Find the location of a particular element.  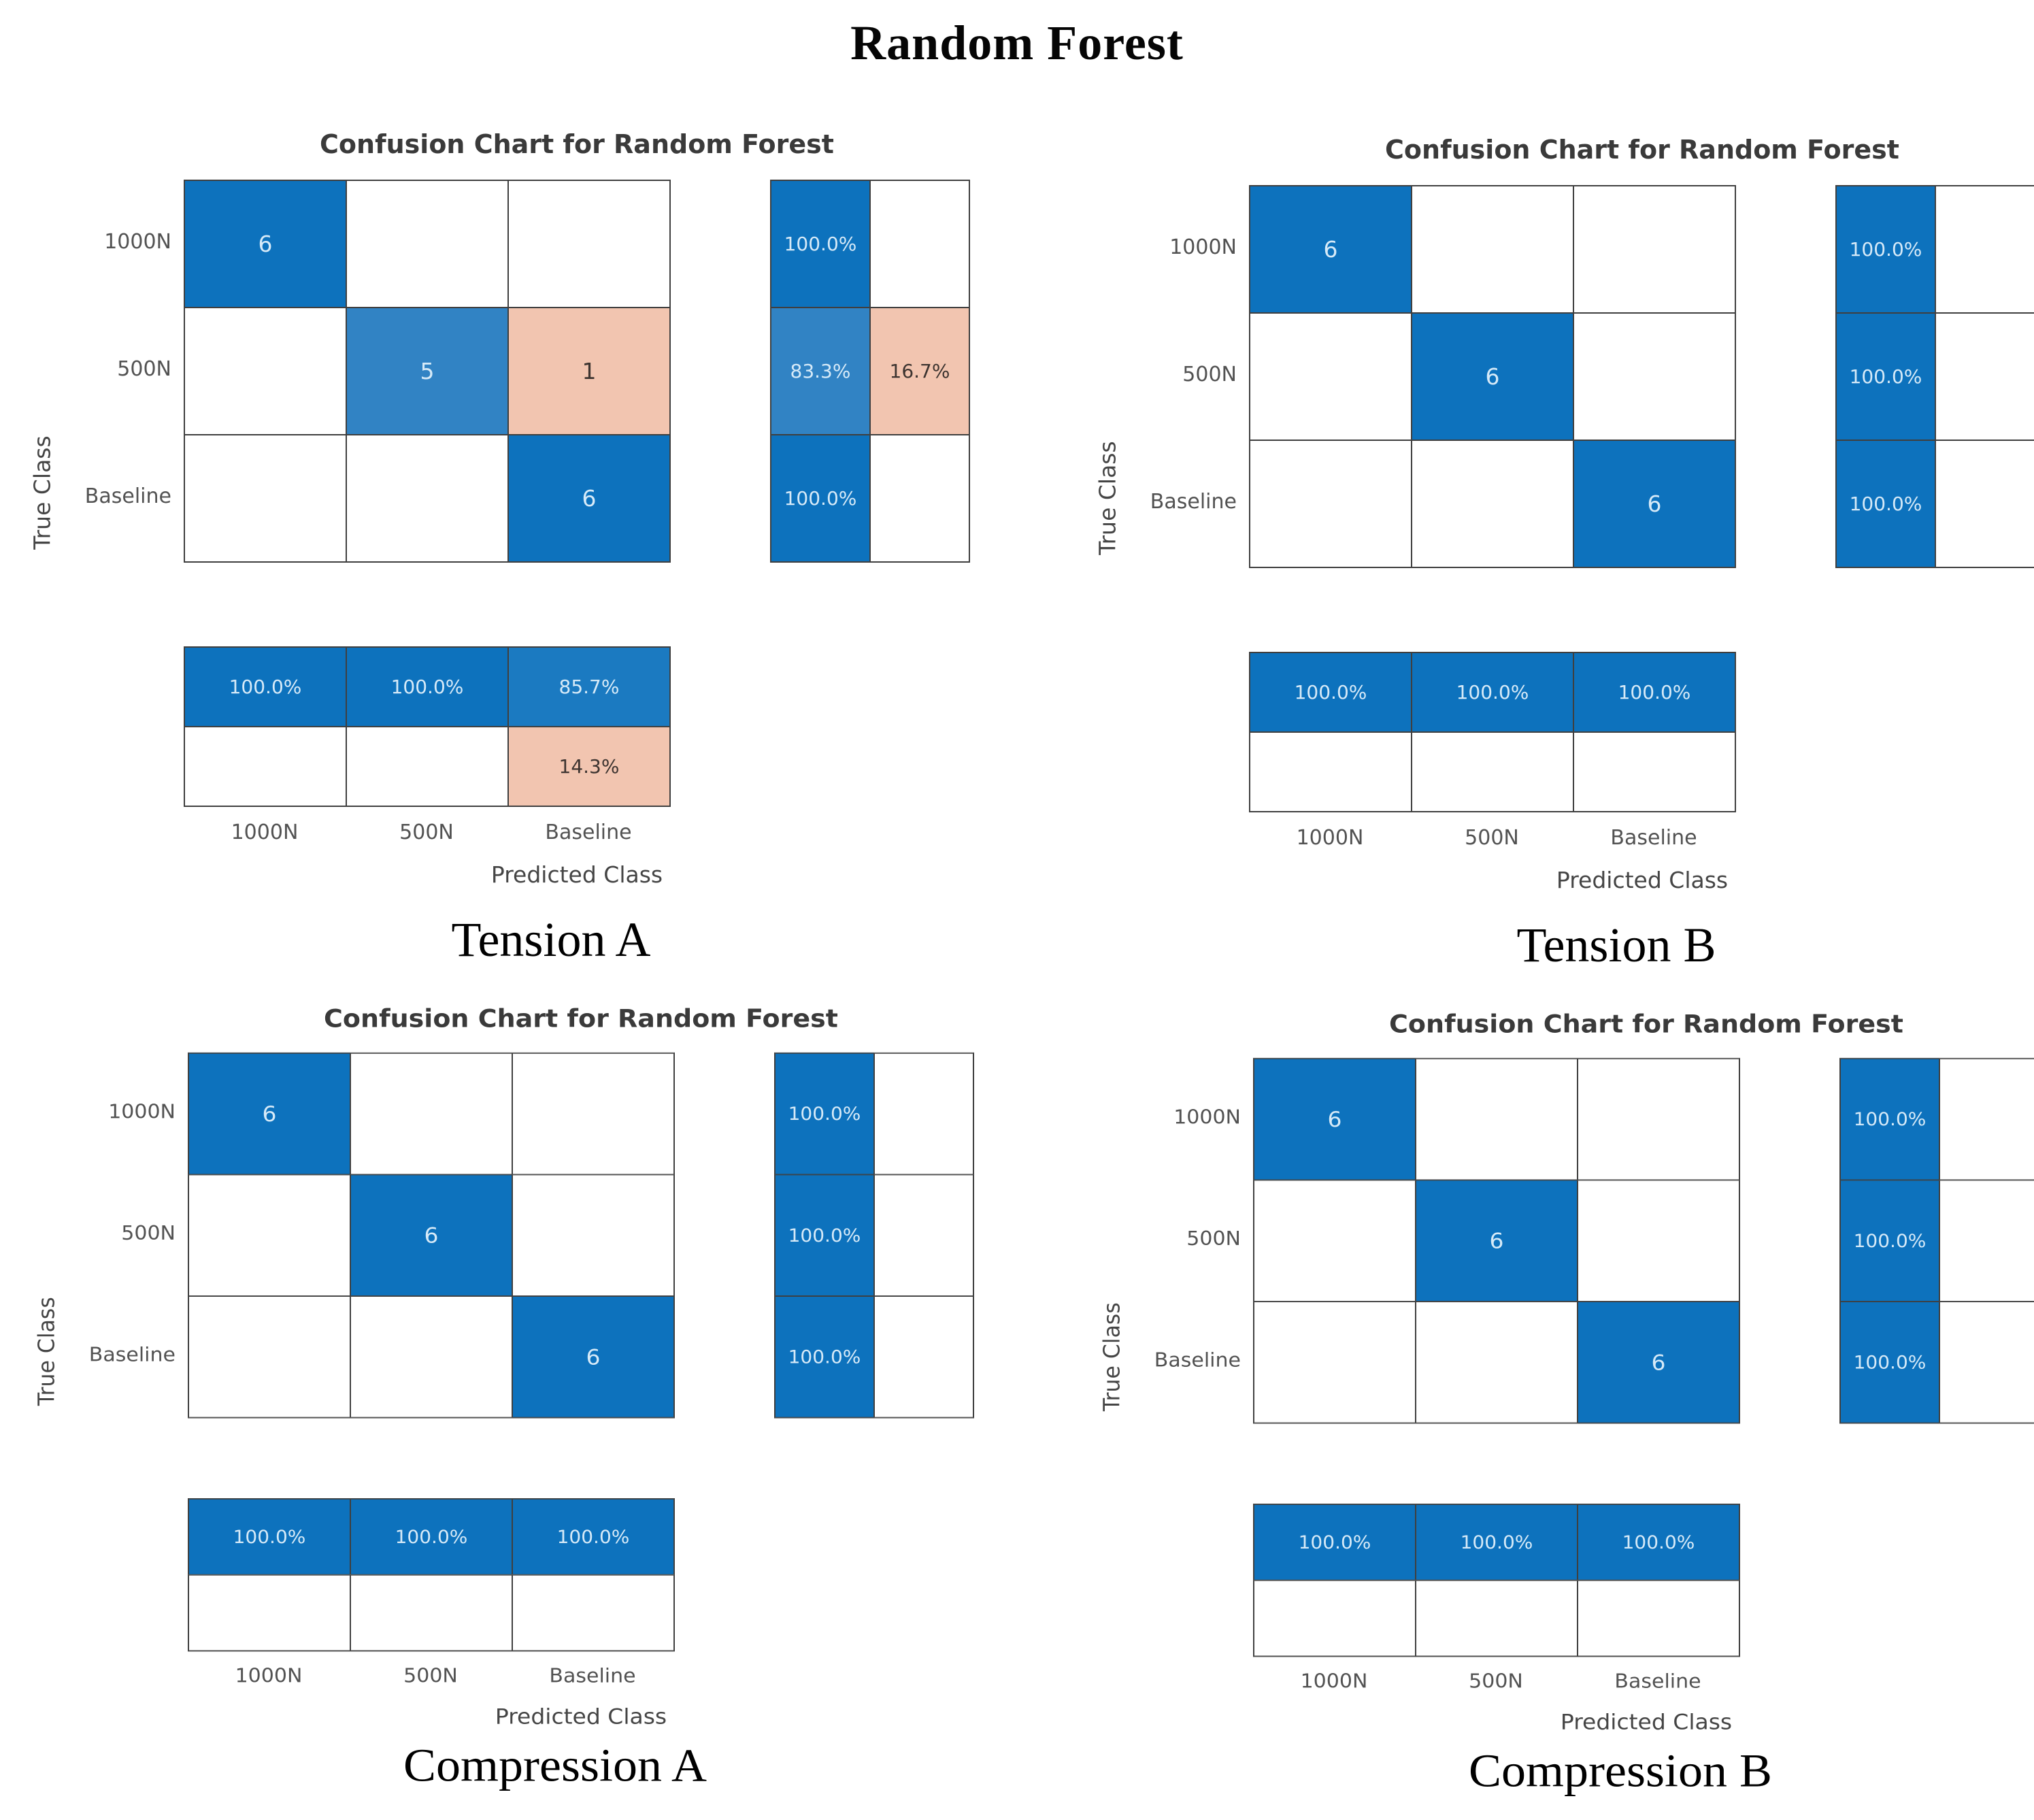

column-summary: 100.0% 100.0% 85.7% 14.3% is located at coordinates (427, 727).